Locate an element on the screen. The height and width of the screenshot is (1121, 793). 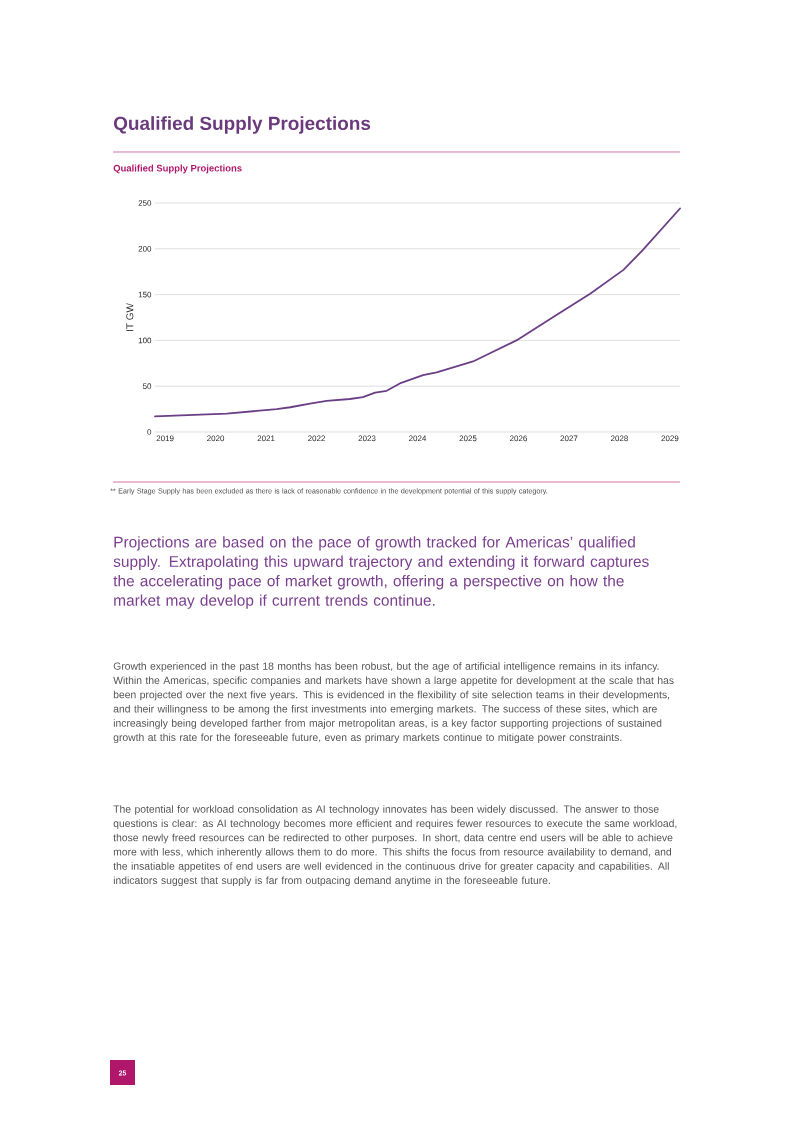
chart-subtitle: Qualified Supply Projections is located at coordinates (177, 169).